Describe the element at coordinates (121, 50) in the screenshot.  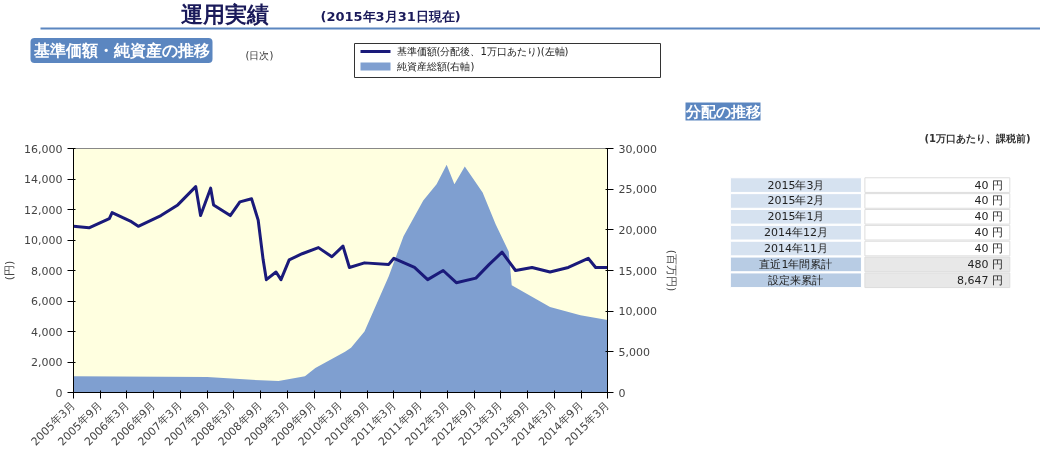
I see `text: 基準価額・純資産の推移` at that location.